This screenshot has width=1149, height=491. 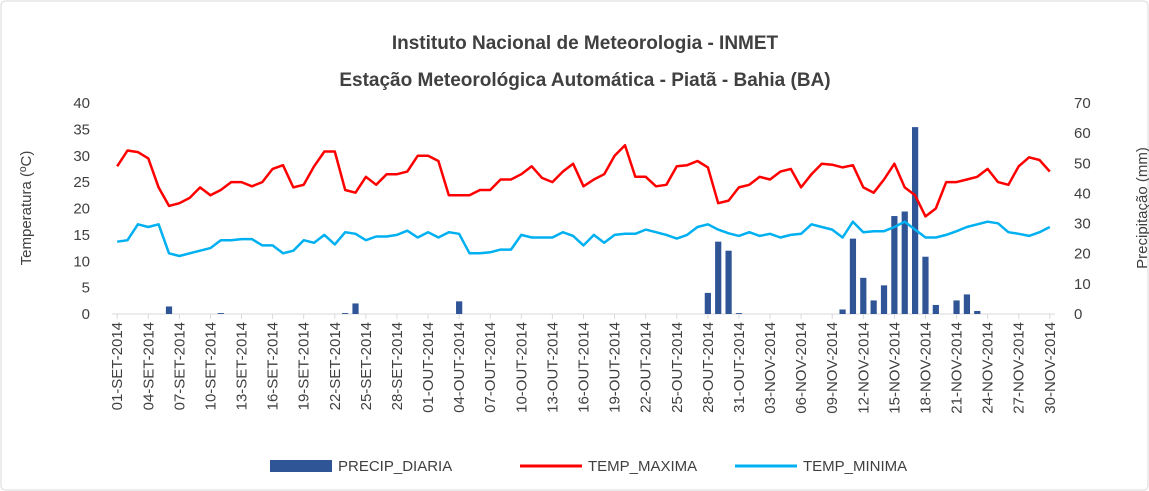 I want to click on legend-swatch, so click(x=301, y=466).